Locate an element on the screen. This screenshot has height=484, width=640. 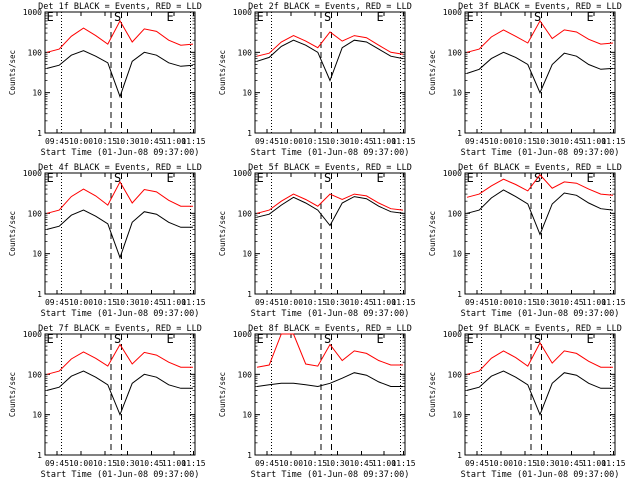
panel-title: Det 9f BLACK = Events, RED = LLD is located at coordinates (540, 329).